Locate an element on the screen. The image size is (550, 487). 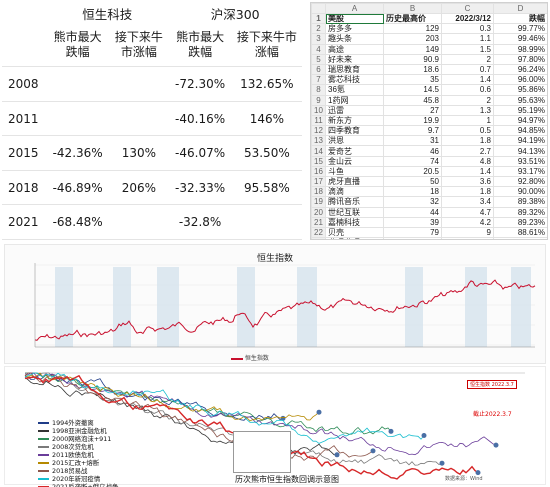
sheet-cell: 39 is located at coordinates (412, 222).